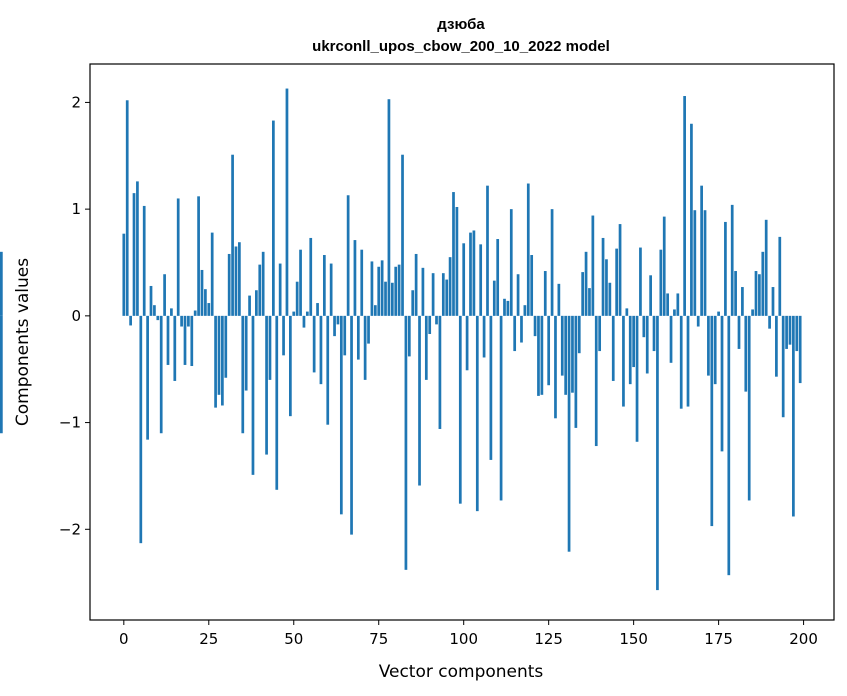 The height and width of the screenshot is (696, 847). Describe the element at coordinates (718, 639) in the screenshot. I see `x-tick-label-175: 175` at that location.